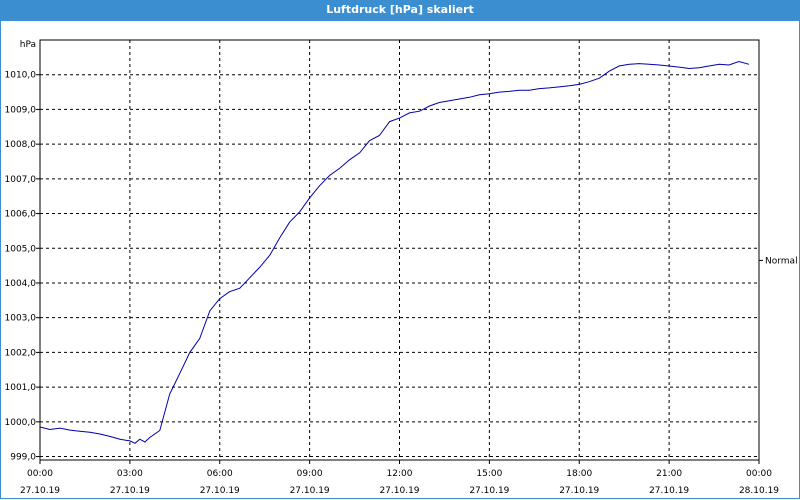 This screenshot has width=800, height=500. What do you see at coordinates (579, 474) in the screenshot?
I see `x-tick-time-label: 18:00` at bounding box center [579, 474].